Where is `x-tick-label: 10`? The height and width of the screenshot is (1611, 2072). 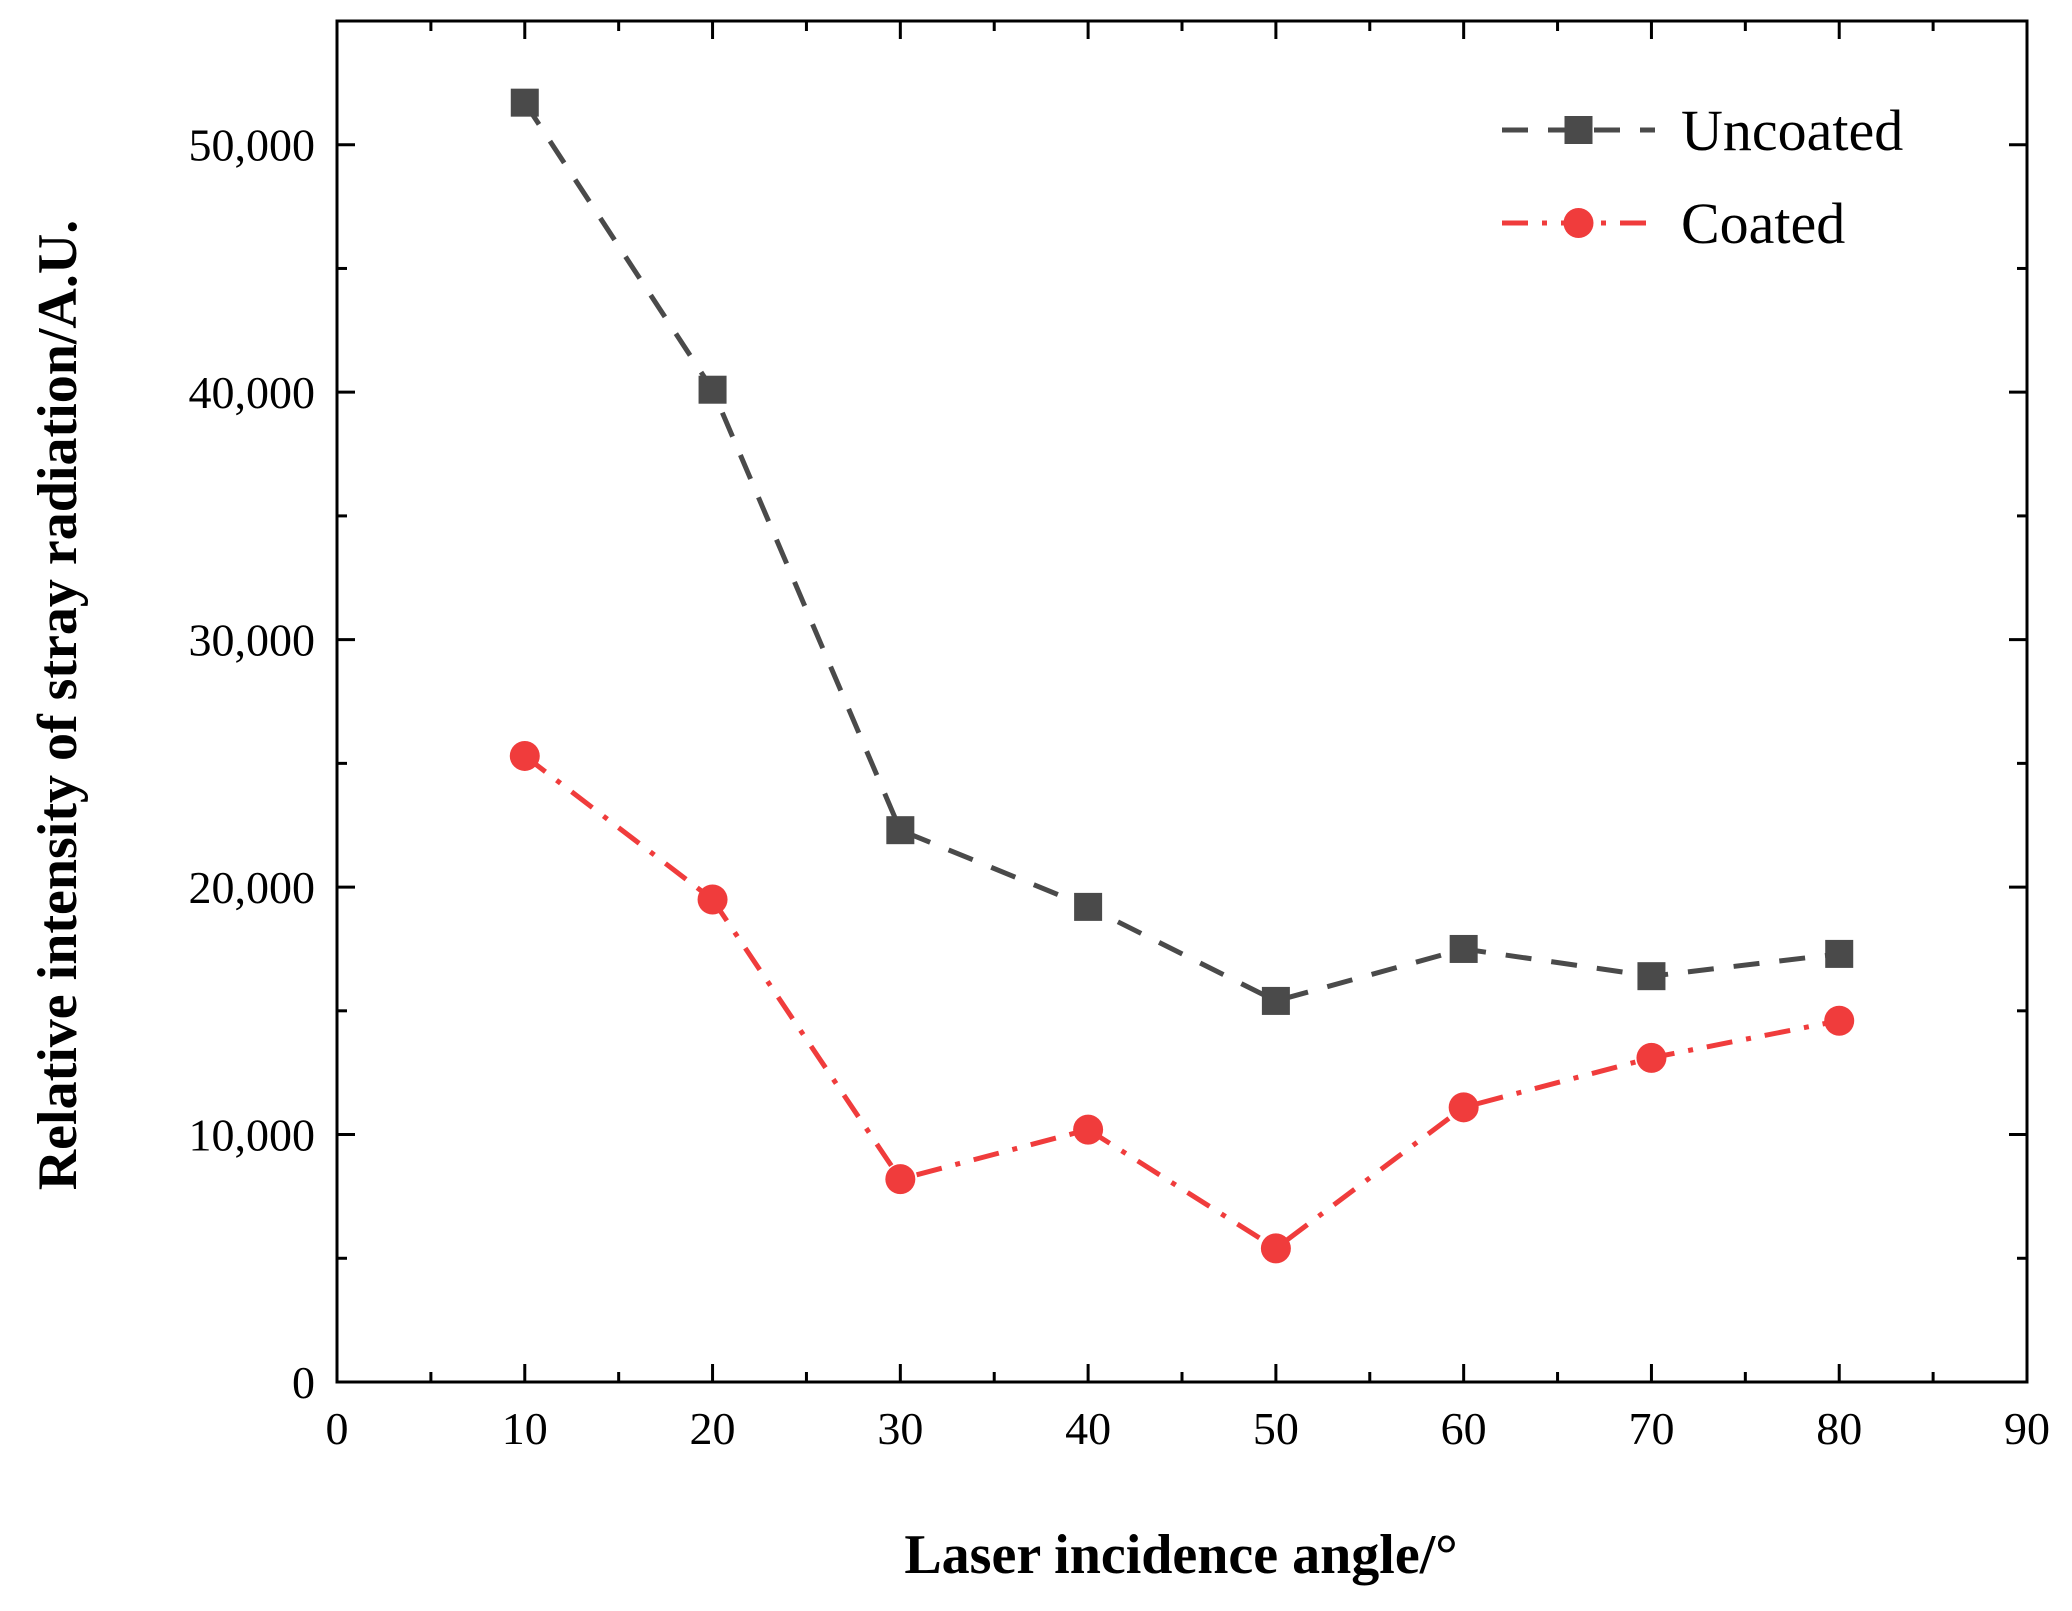
x-tick-label: 10 is located at coordinates (525, 1428).